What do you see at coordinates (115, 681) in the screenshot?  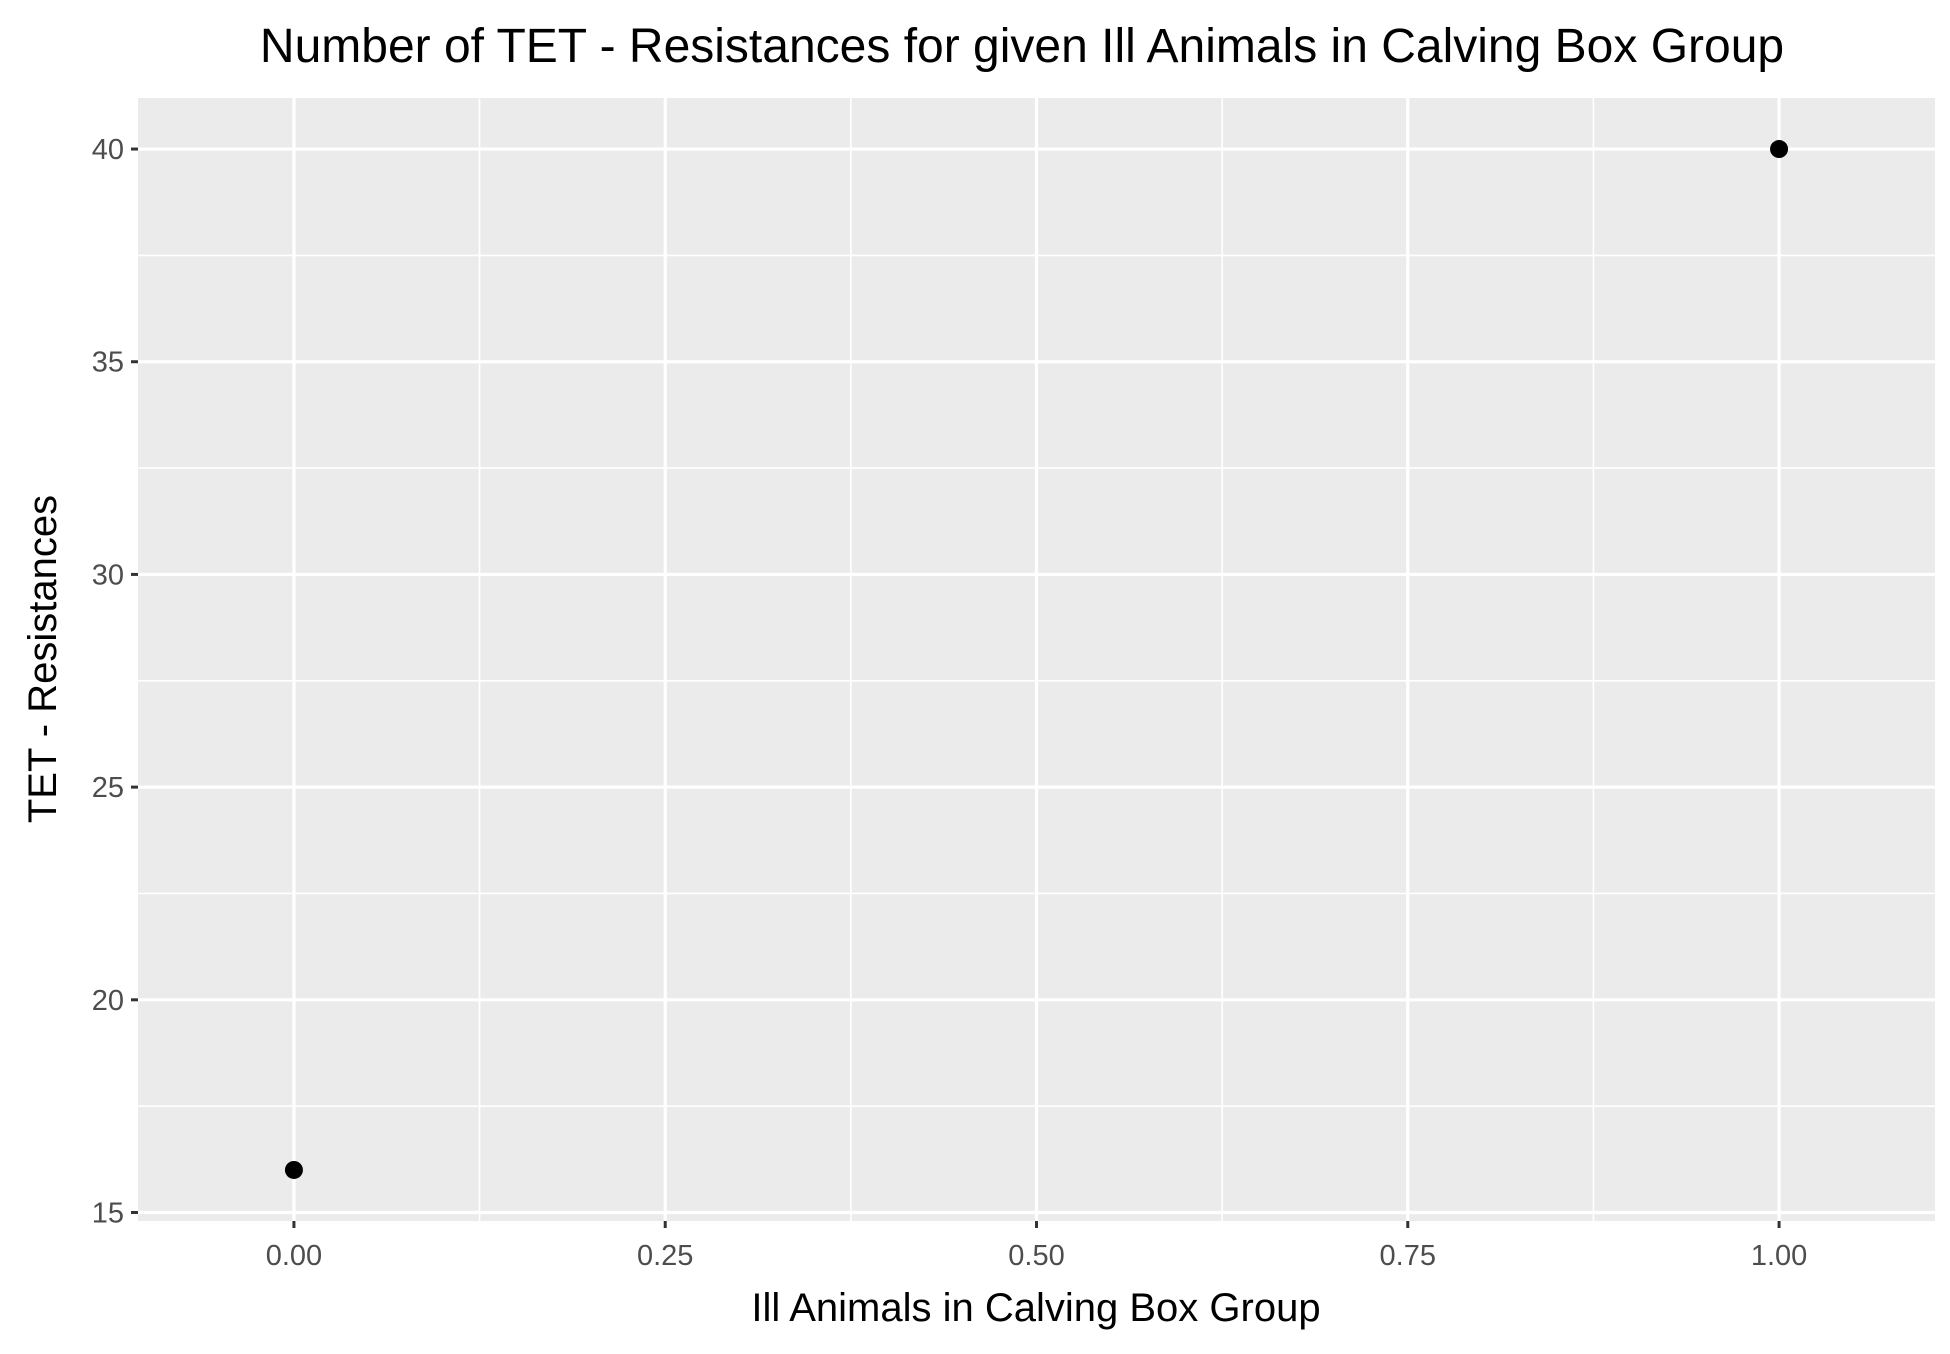 I see `y-axis: 15 20 25 30 35 40` at bounding box center [115, 681].